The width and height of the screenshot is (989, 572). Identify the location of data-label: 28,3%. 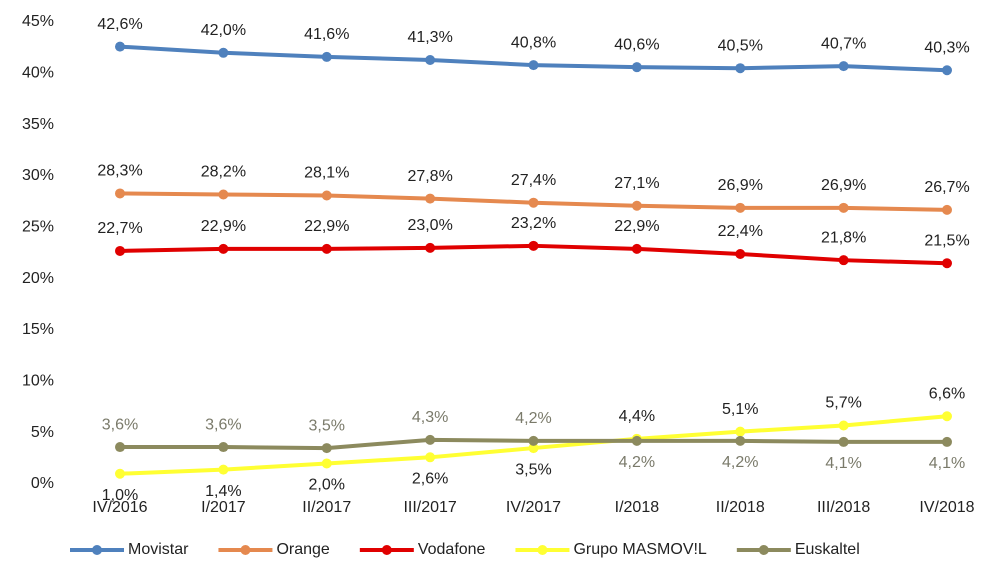
(119, 171).